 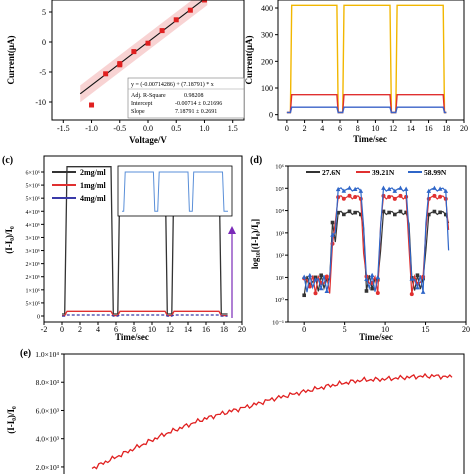 I want to click on y-tick-label: 200, so click(x=267, y=61).